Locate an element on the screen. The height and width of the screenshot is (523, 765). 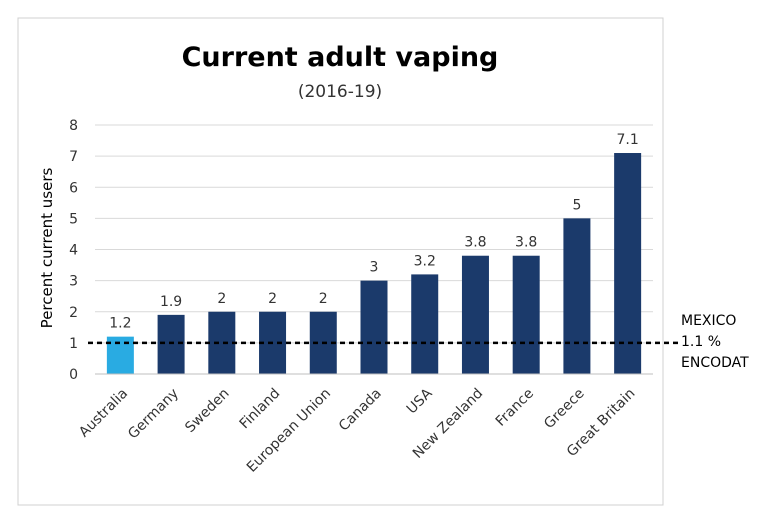
y-tick-label: 4 is located at coordinates (73, 251).